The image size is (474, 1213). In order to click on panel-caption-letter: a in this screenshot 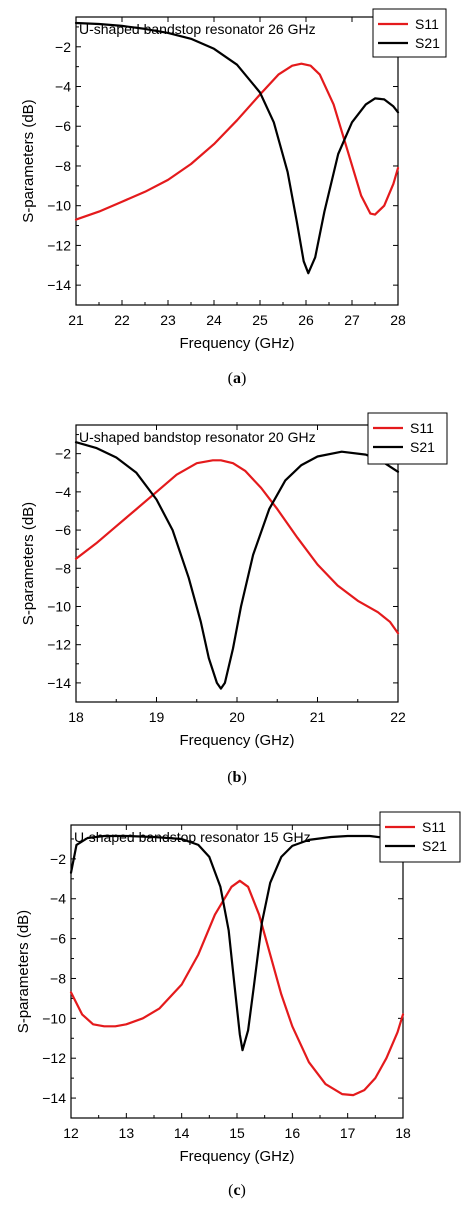, I will do `click(237, 378)`.